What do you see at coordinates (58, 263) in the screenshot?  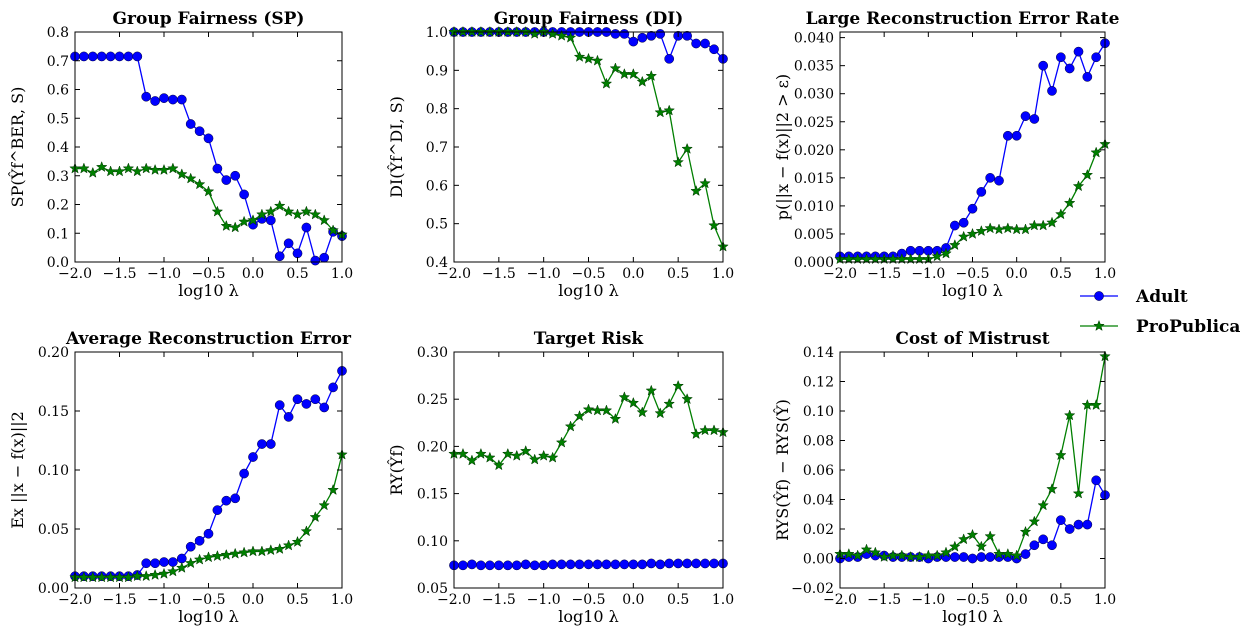 I see `y-tick-label: 0.0` at bounding box center [58, 263].